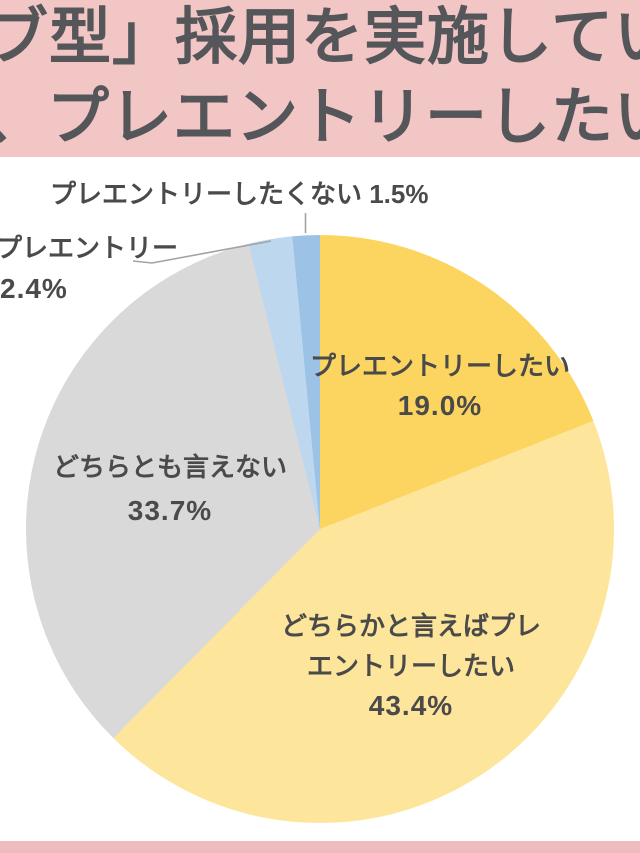 The image size is (640, 853). I want to click on callout-label-somewhat-dislike-pct: 2.4%, so click(34, 288).